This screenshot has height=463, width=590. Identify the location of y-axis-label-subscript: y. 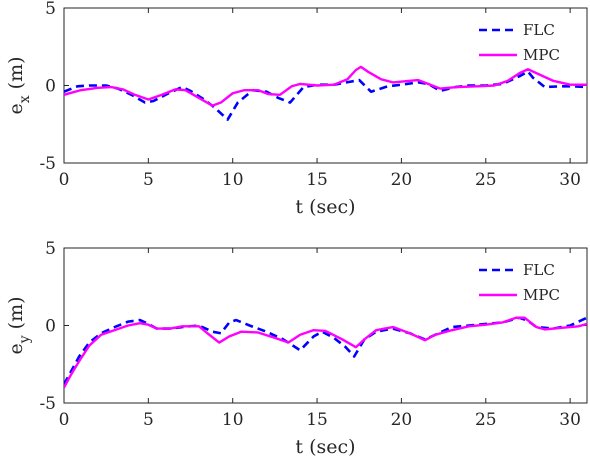
(25, 339).